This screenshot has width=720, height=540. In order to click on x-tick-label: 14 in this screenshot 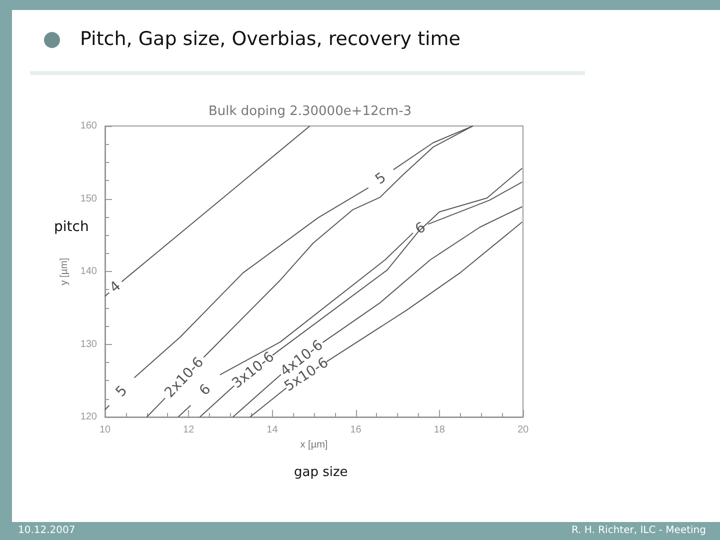, I will do `click(272, 430)`.